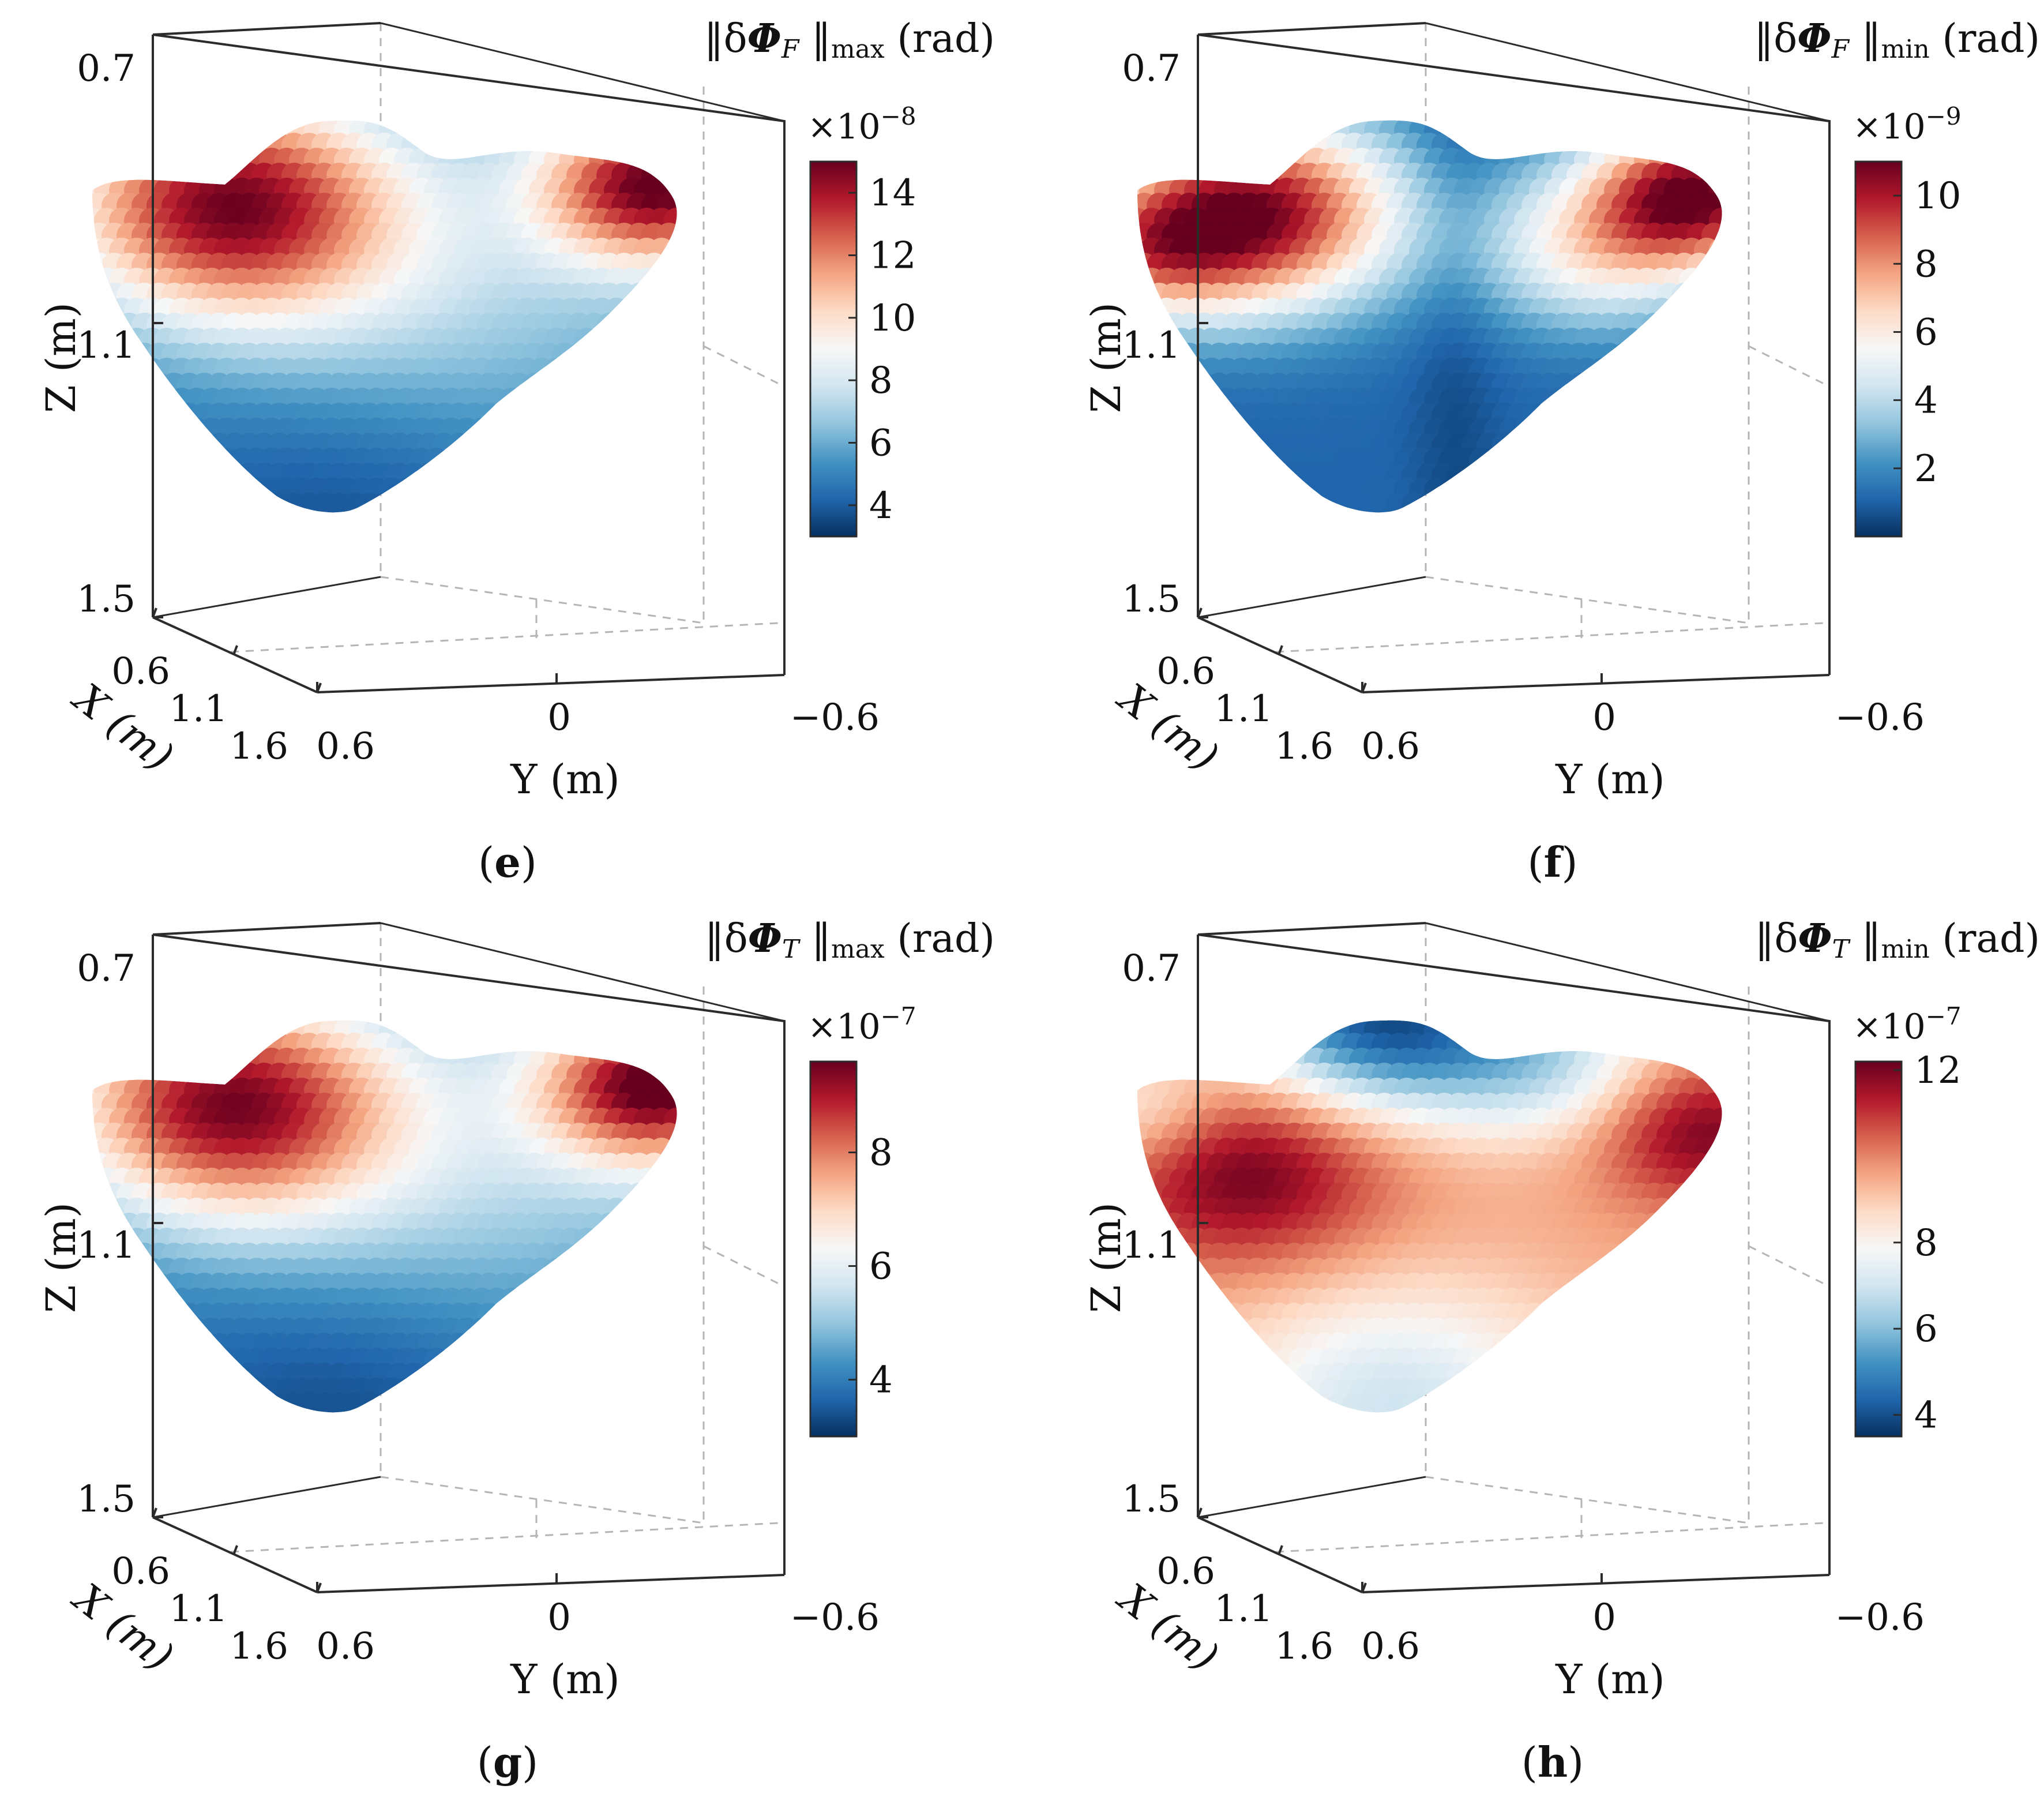 This screenshot has width=2044, height=1808. What do you see at coordinates (881, 443) in the screenshot?
I see `colorbar-tick-label: 6` at bounding box center [881, 443].